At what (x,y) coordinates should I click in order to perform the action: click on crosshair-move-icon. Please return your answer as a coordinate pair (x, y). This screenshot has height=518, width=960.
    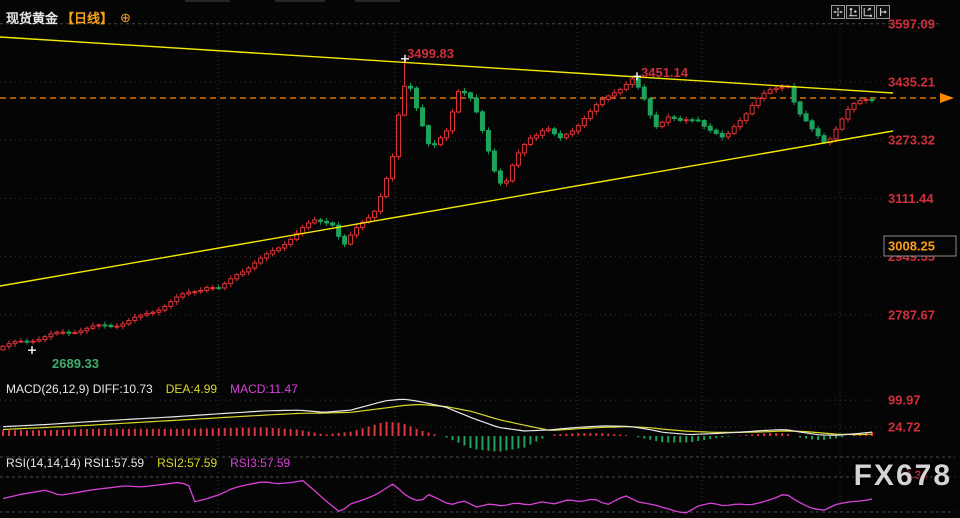
    Looking at the image, I should click on (838, 12).